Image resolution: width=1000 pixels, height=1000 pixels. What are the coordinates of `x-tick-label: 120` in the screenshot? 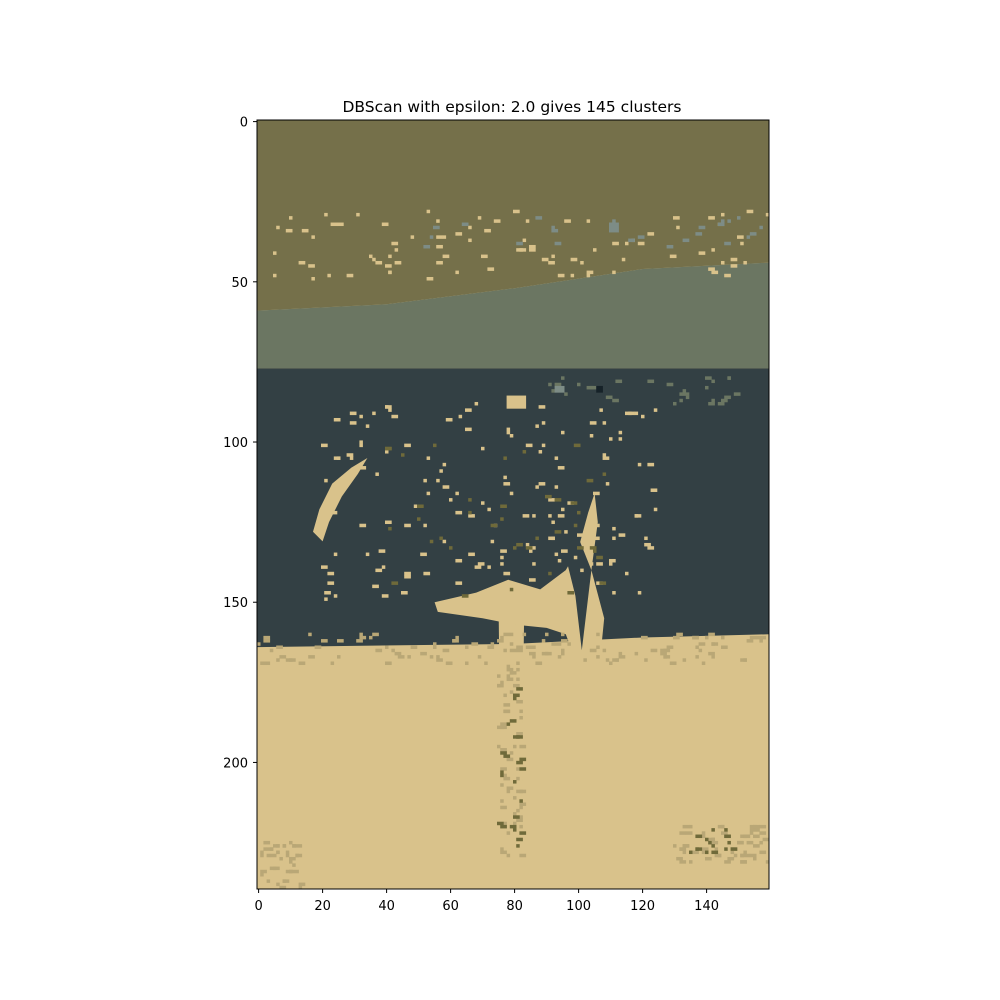 It's located at (642, 906).